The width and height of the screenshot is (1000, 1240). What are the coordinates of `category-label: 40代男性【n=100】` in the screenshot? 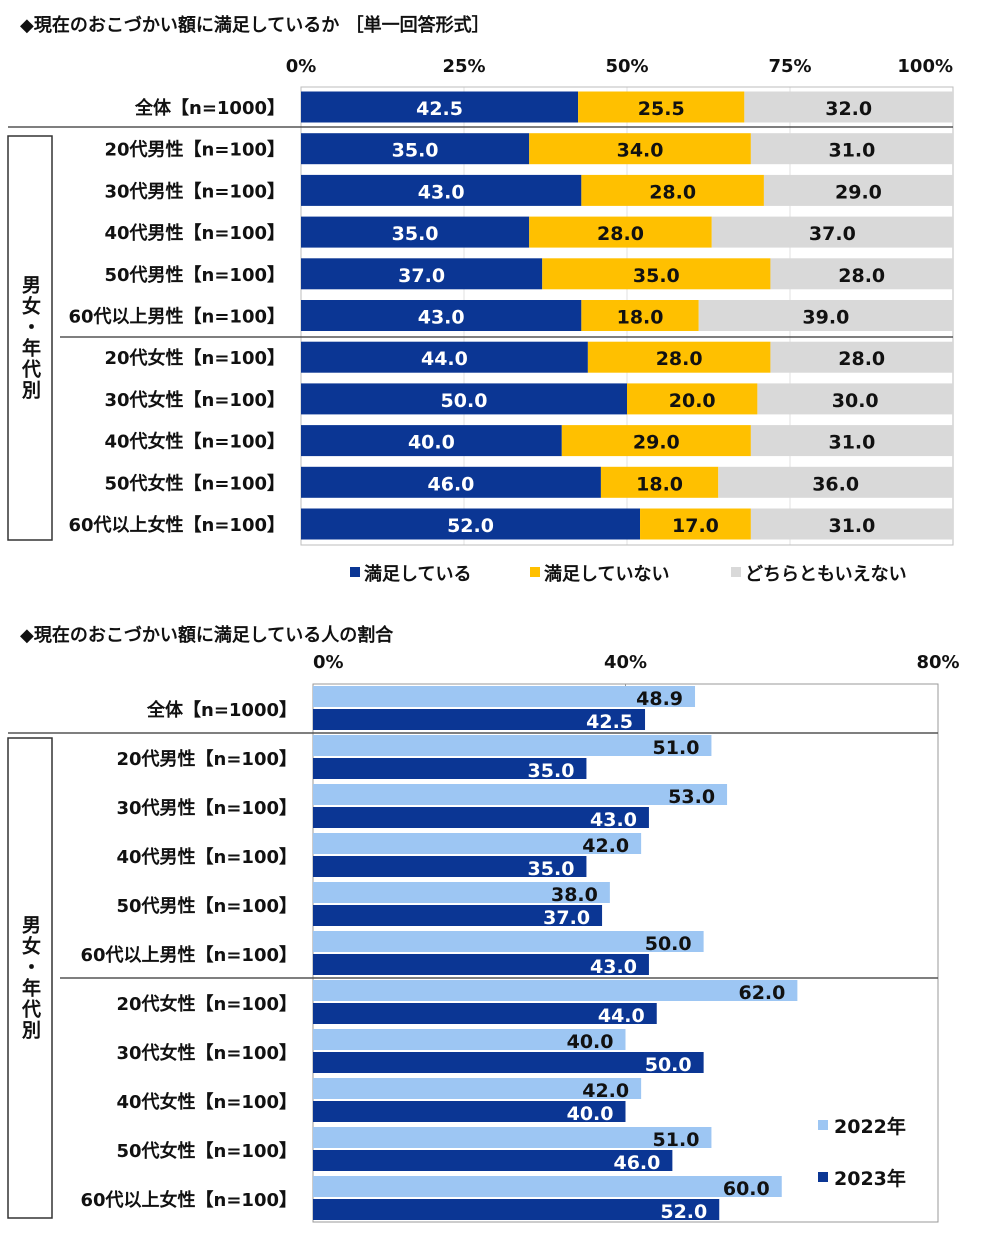 It's located at (206, 857).